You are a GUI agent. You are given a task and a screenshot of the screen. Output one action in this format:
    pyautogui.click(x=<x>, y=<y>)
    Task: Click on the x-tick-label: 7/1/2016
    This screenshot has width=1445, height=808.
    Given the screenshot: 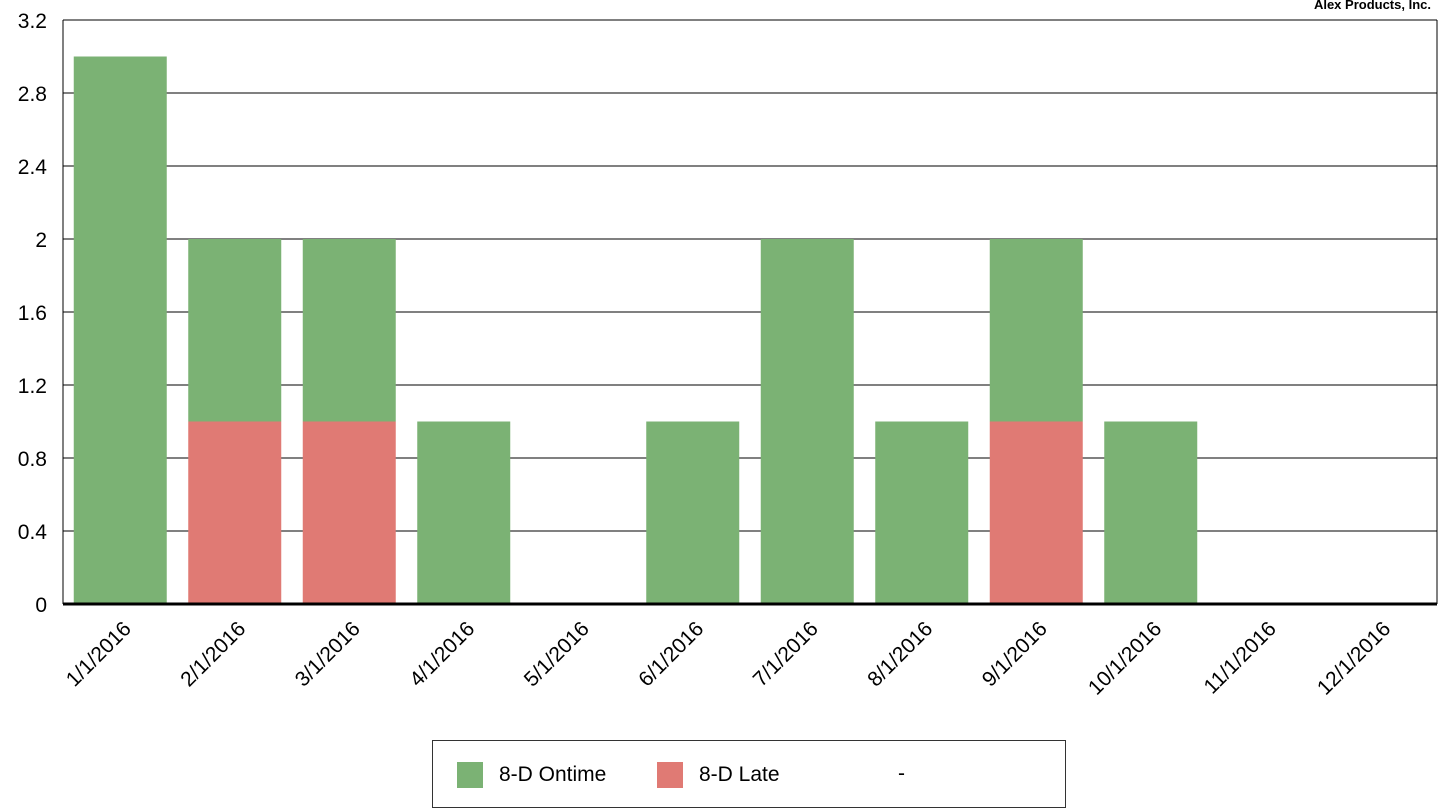 What is the action you would take?
    pyautogui.click(x=786, y=654)
    